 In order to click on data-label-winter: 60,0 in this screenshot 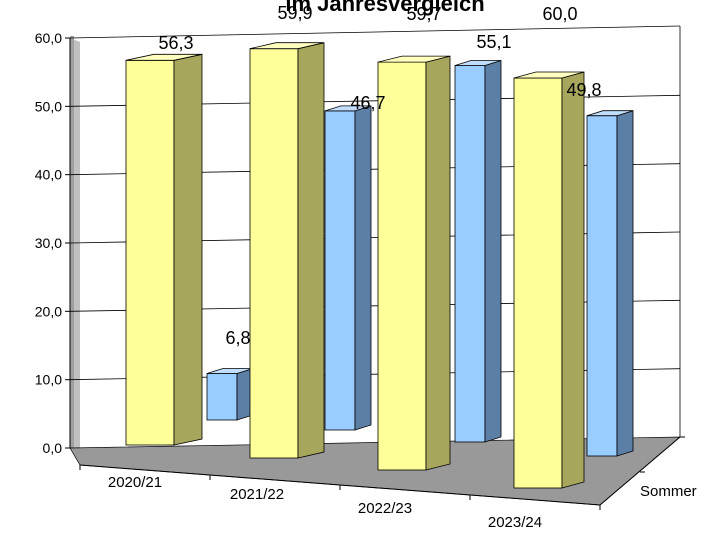, I will do `click(559, 14)`.